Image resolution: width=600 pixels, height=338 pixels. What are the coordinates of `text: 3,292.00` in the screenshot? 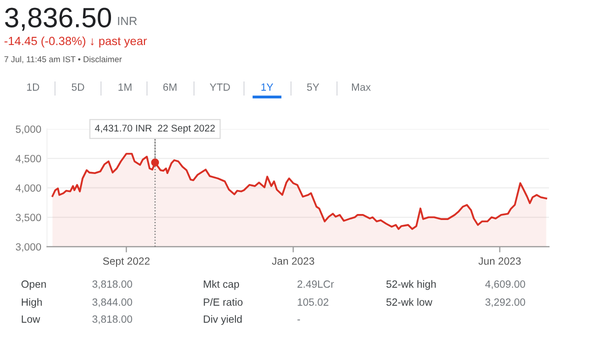 It's located at (505, 303).